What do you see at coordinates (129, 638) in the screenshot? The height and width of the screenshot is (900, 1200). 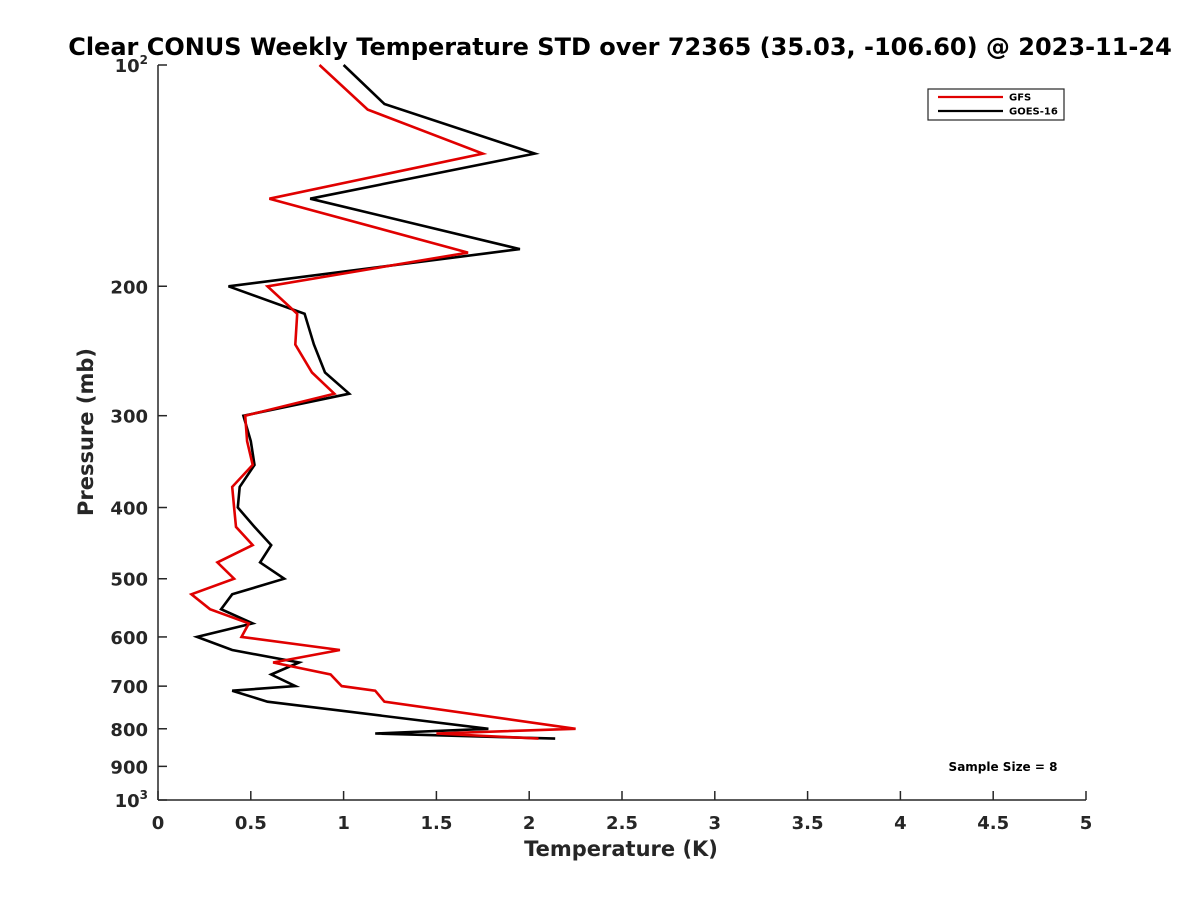 I see `y-tick-label: 600` at bounding box center [129, 638].